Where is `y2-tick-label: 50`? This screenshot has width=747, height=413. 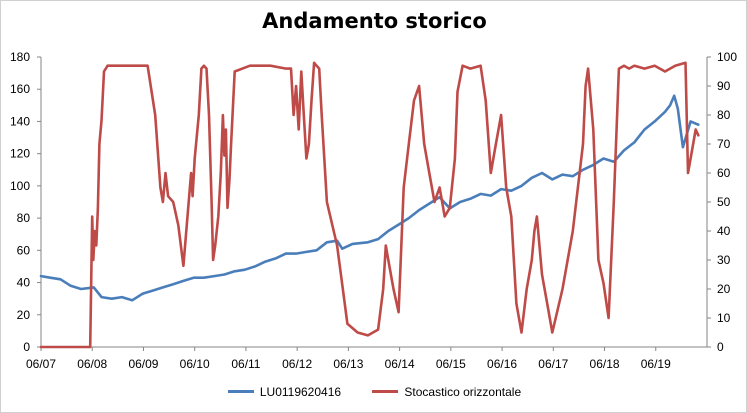
y2-tick-label: 50 is located at coordinates (724, 202).